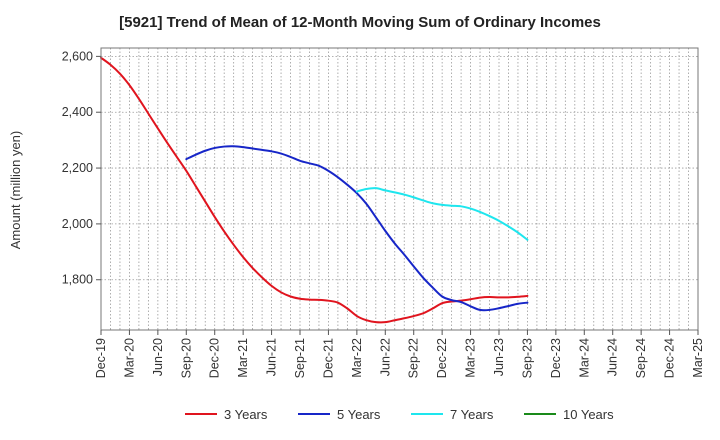  Describe the element at coordinates (556, 358) in the screenshot. I see `x-tick-label: Dec-23` at that location.